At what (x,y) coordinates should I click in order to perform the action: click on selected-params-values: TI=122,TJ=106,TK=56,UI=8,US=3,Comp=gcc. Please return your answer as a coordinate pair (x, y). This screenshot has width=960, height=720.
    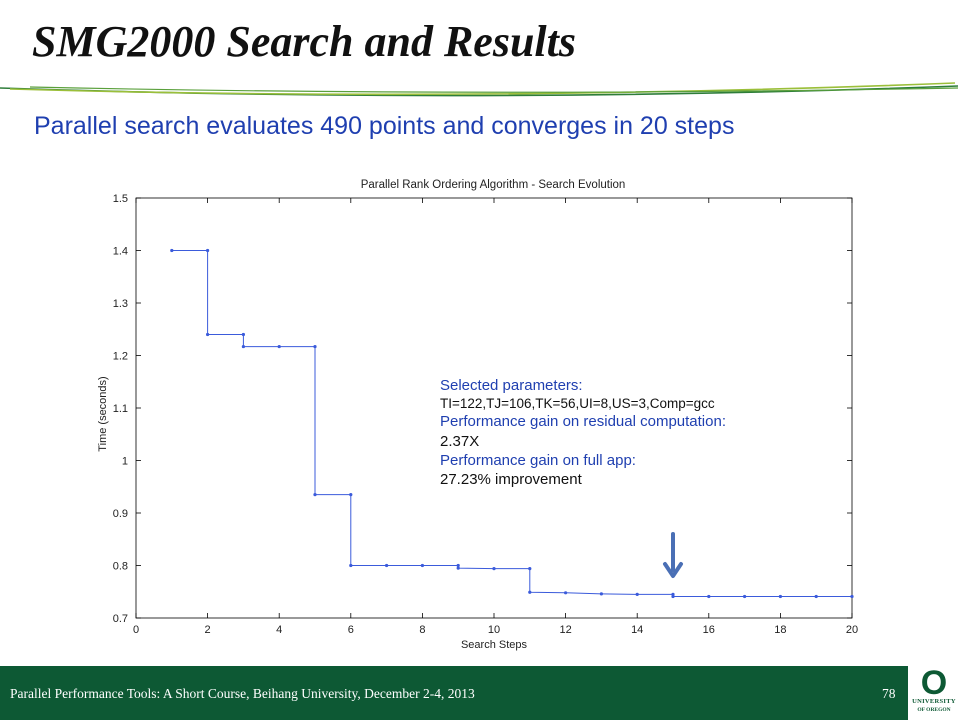
    Looking at the image, I should click on (577, 404).